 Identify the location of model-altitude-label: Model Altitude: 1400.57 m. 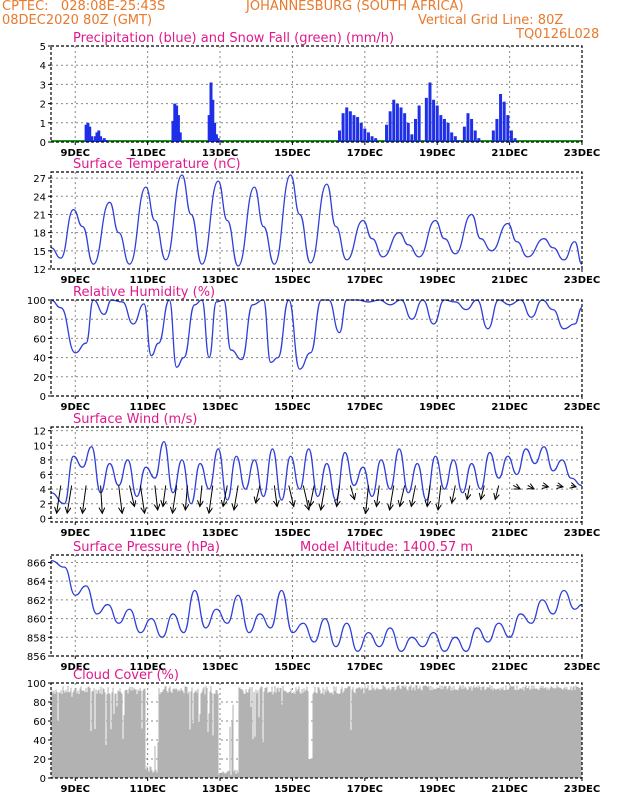
(386, 547).